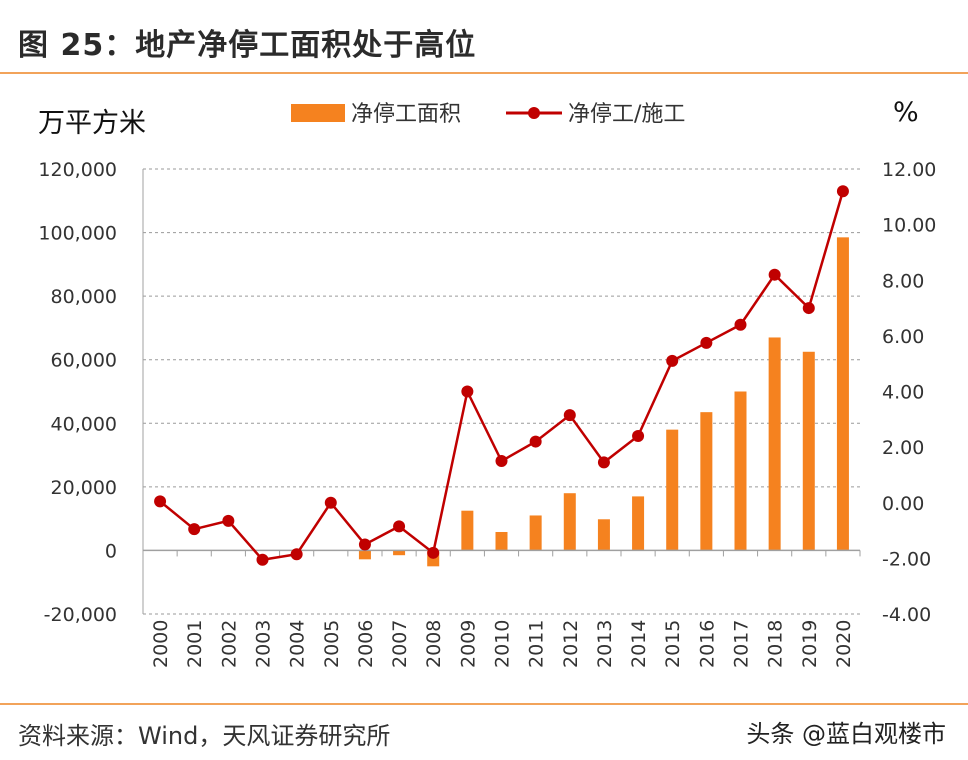  Describe the element at coordinates (77, 170) in the screenshot. I see `left-tick-label: 120,000` at that location.